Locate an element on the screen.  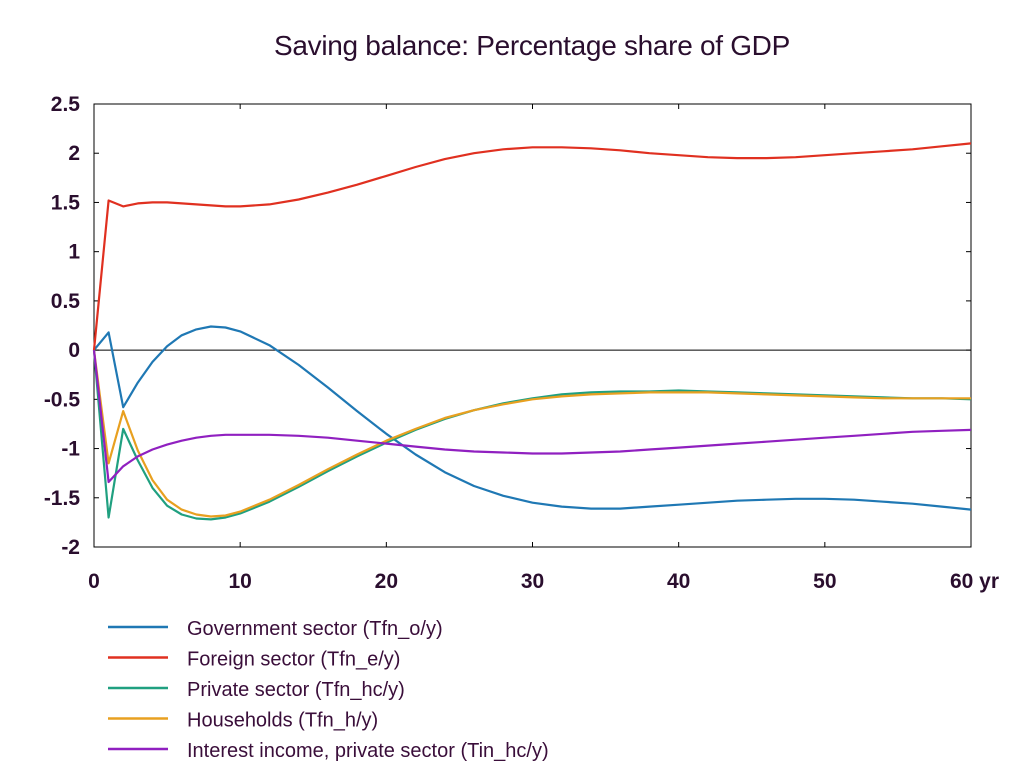
x-tick-label: 30 is located at coordinates (532, 581).